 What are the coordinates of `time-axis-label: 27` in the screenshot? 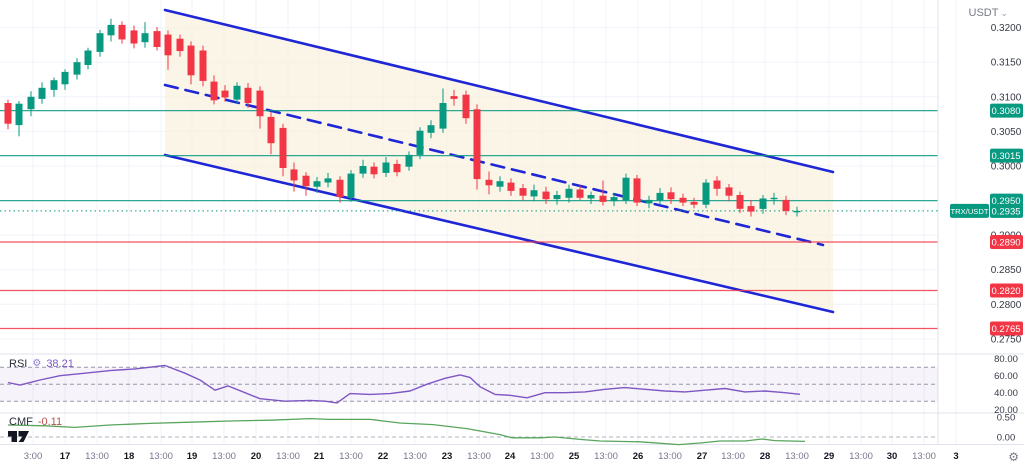 It's located at (702, 456).